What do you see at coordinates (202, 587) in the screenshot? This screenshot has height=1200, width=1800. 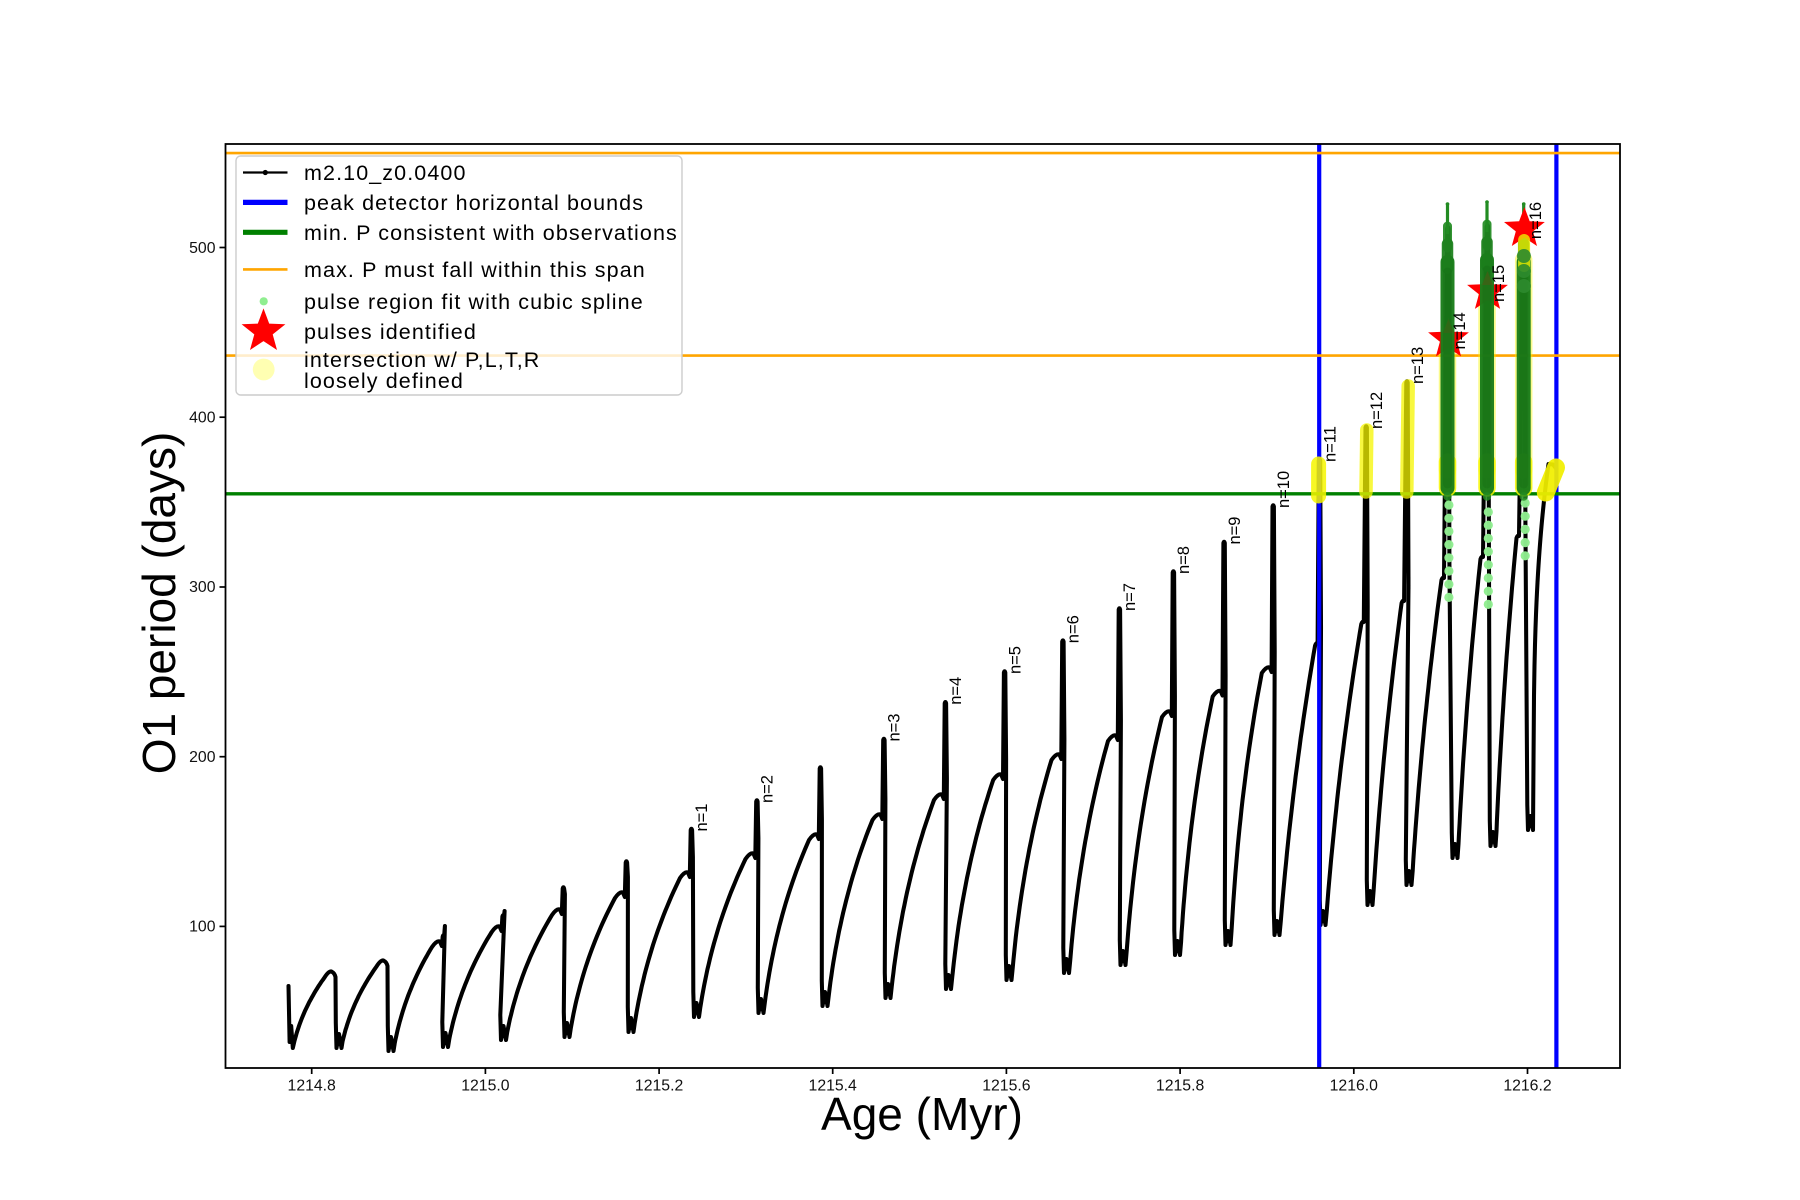 I see `svg-text: 300` at bounding box center [202, 587].